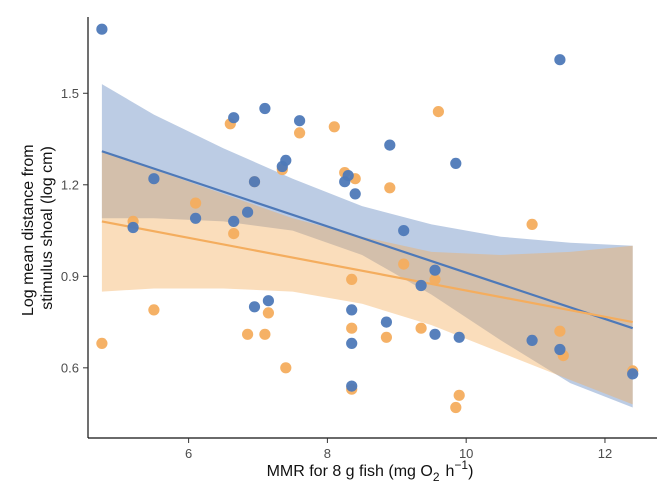 This screenshot has height=490, width=657. What do you see at coordinates (327, 453) in the screenshot?
I see `x-tick-label: 8` at bounding box center [327, 453].